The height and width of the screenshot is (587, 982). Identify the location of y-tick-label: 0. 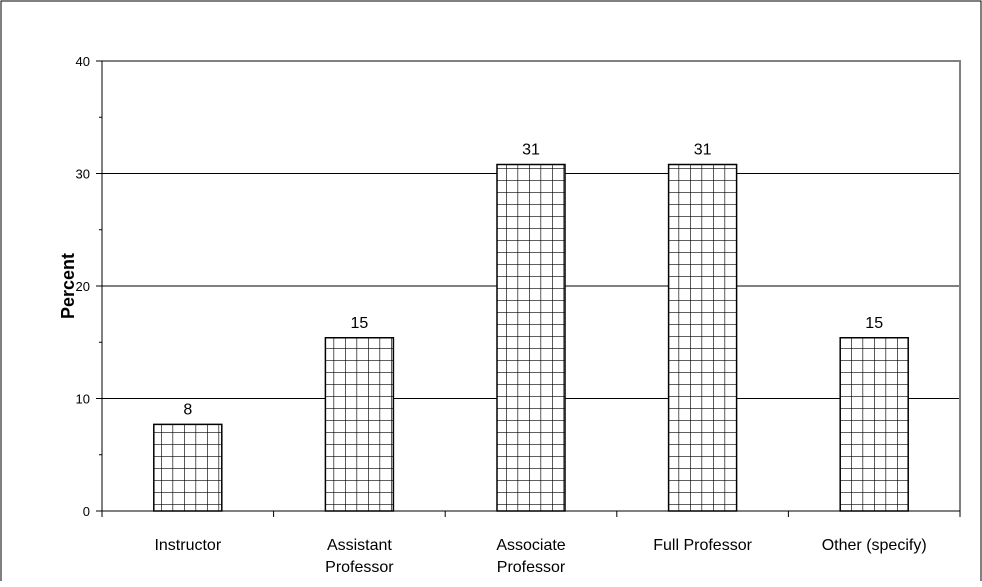
(86, 511).